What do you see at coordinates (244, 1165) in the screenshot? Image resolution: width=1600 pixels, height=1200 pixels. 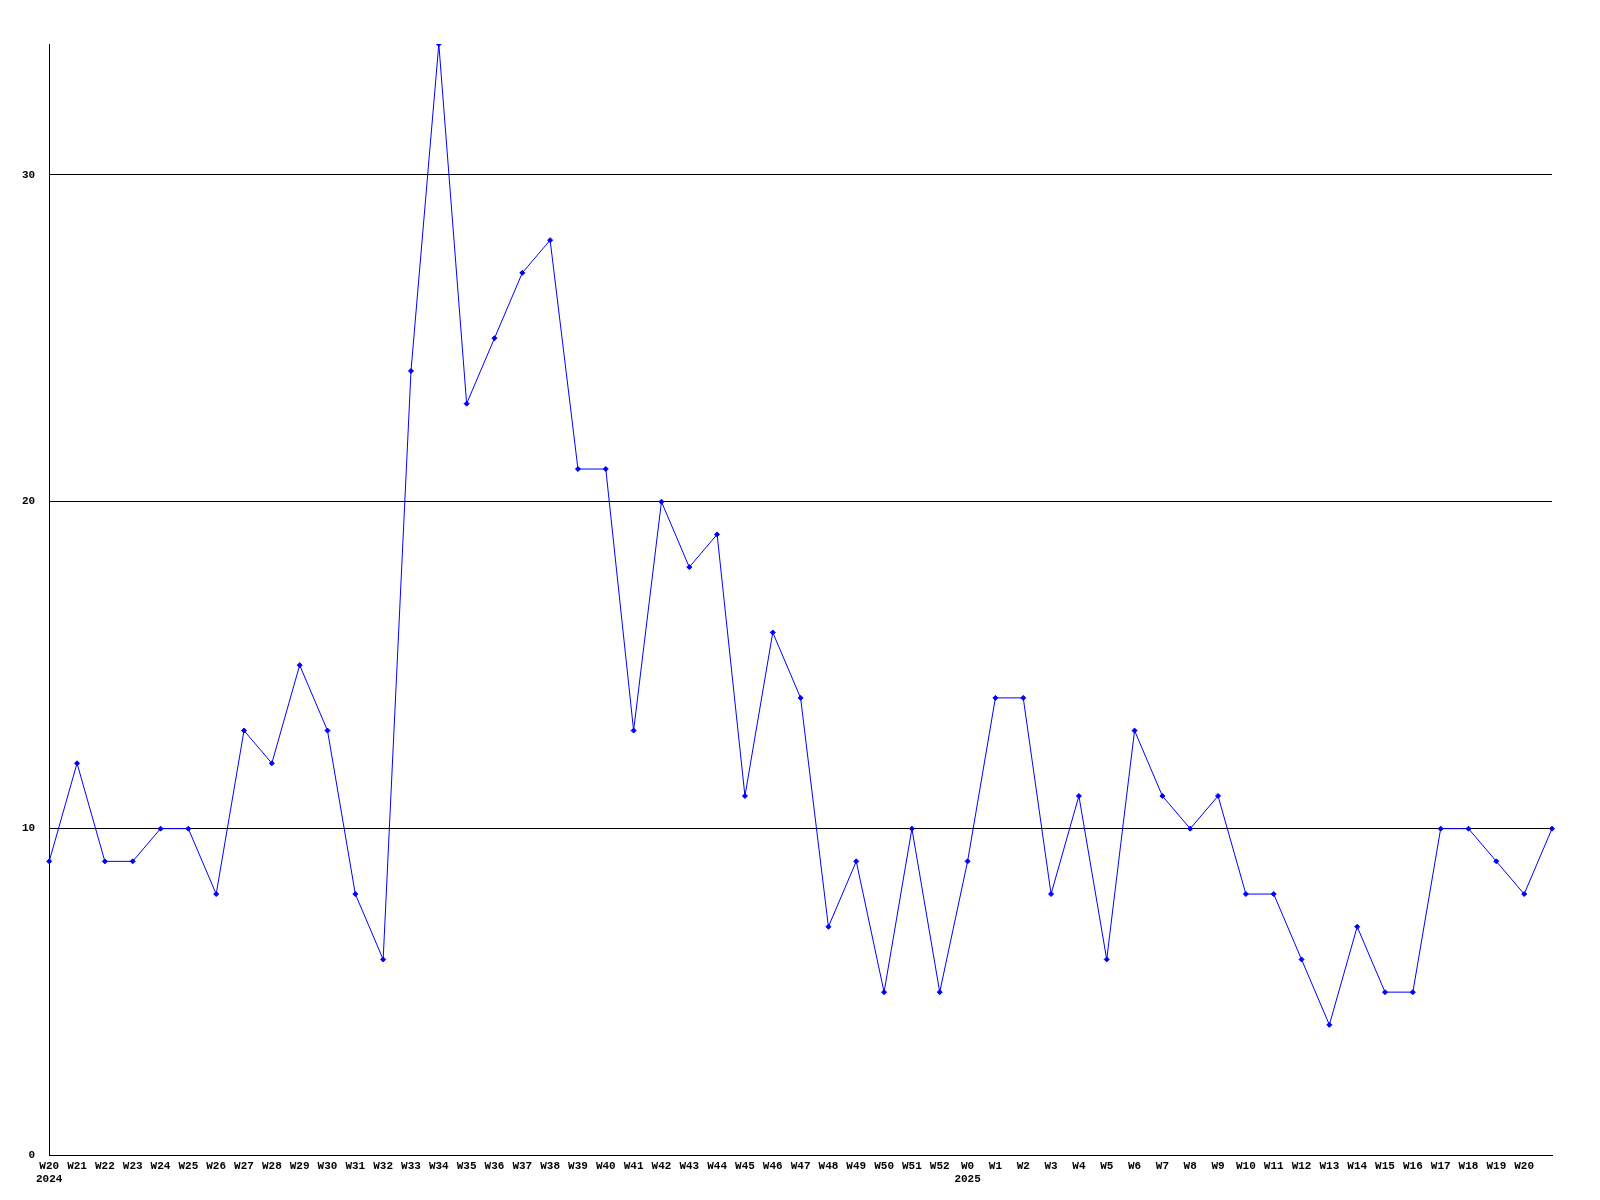 I see `x-tick-label: W27` at bounding box center [244, 1165].